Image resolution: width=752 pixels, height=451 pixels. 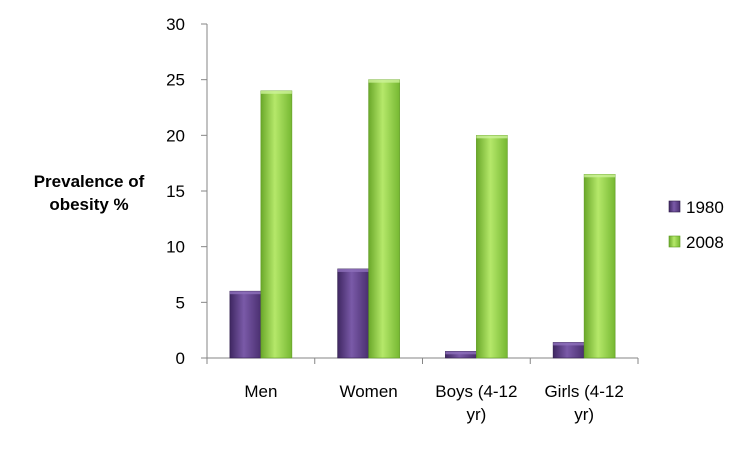 What do you see at coordinates (89, 193) in the screenshot?
I see `y-axis-title: Prevalence of obesity %` at bounding box center [89, 193].